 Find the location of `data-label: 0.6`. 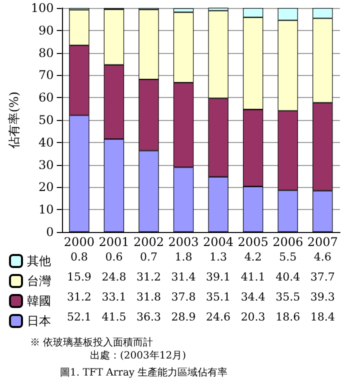

data-label: 0.6 is located at coordinates (114, 257).